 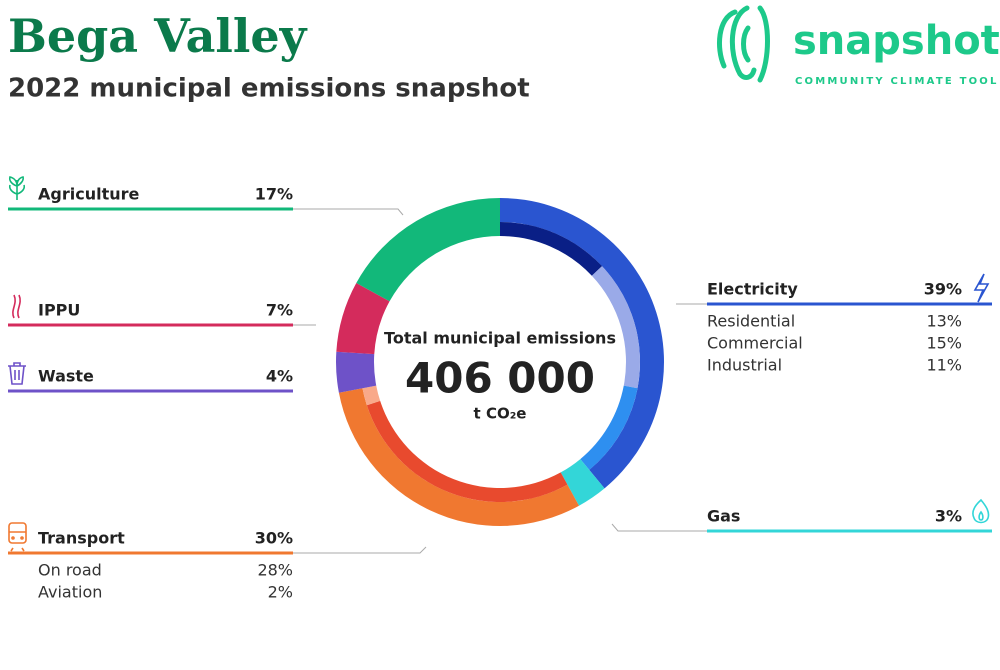 I want to click on legend-value: 3%, so click(x=948, y=516).